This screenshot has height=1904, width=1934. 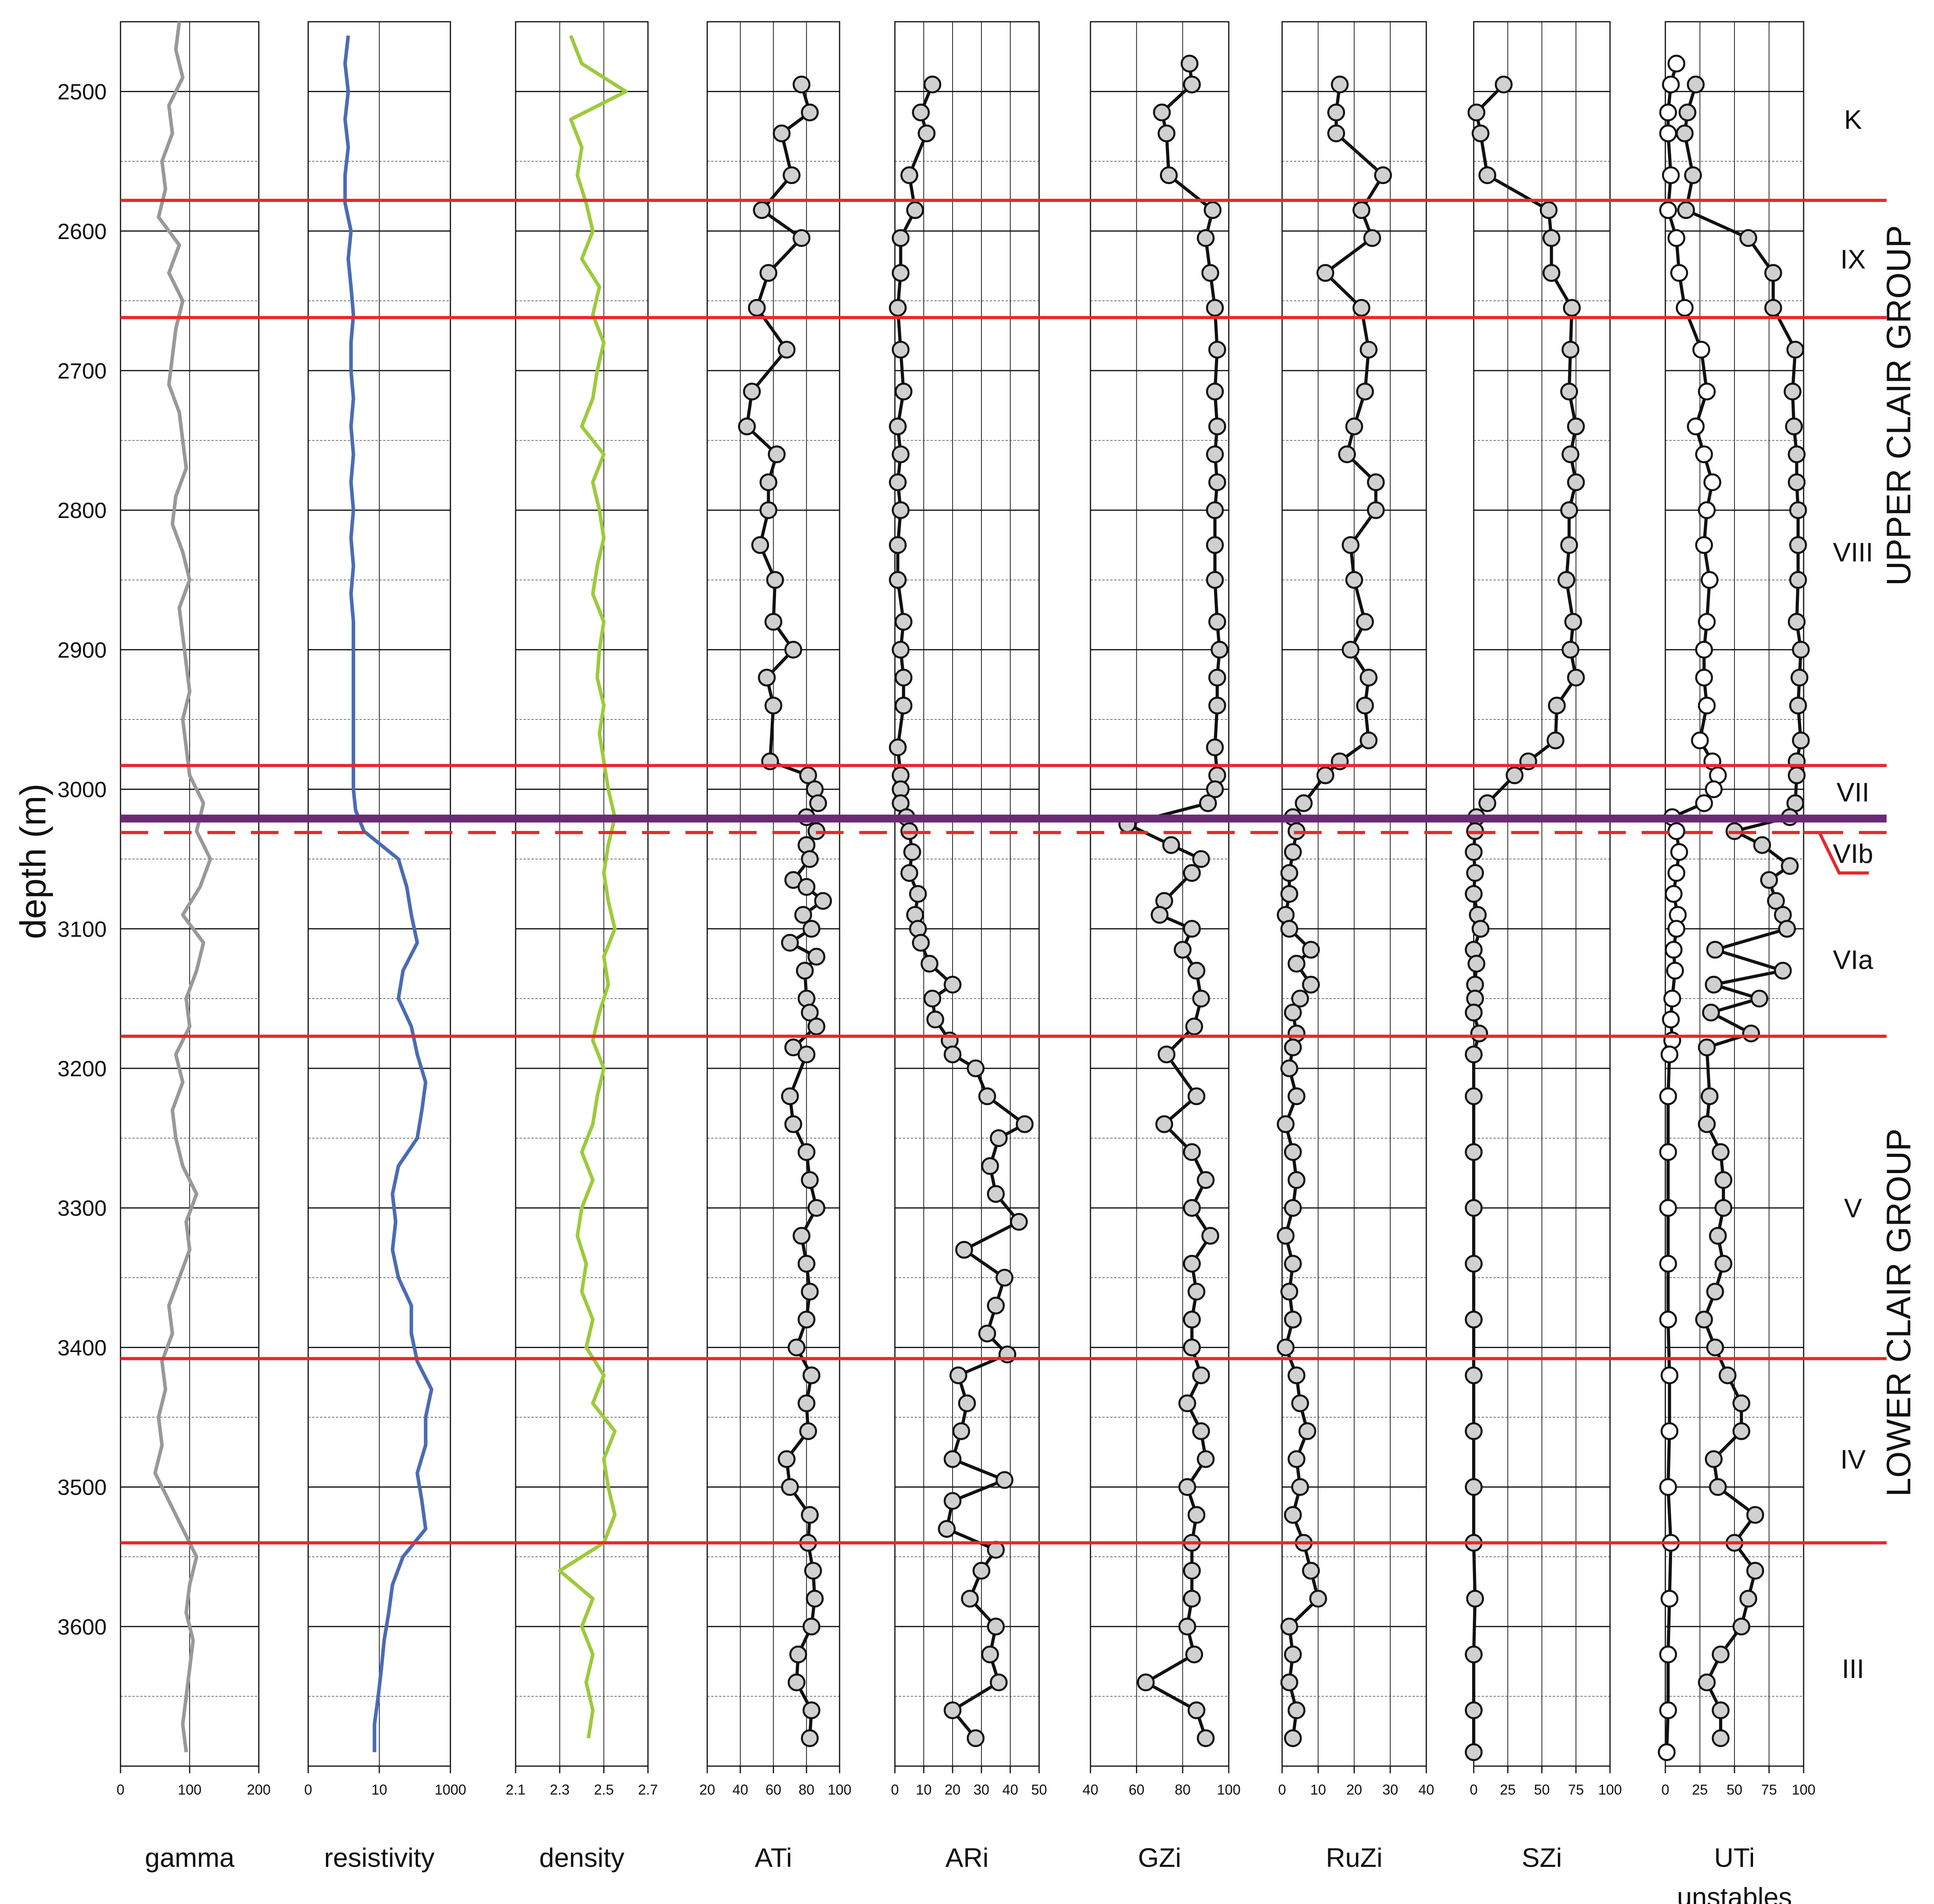 I want to click on tick-label: 0, so click(x=120, y=1790).